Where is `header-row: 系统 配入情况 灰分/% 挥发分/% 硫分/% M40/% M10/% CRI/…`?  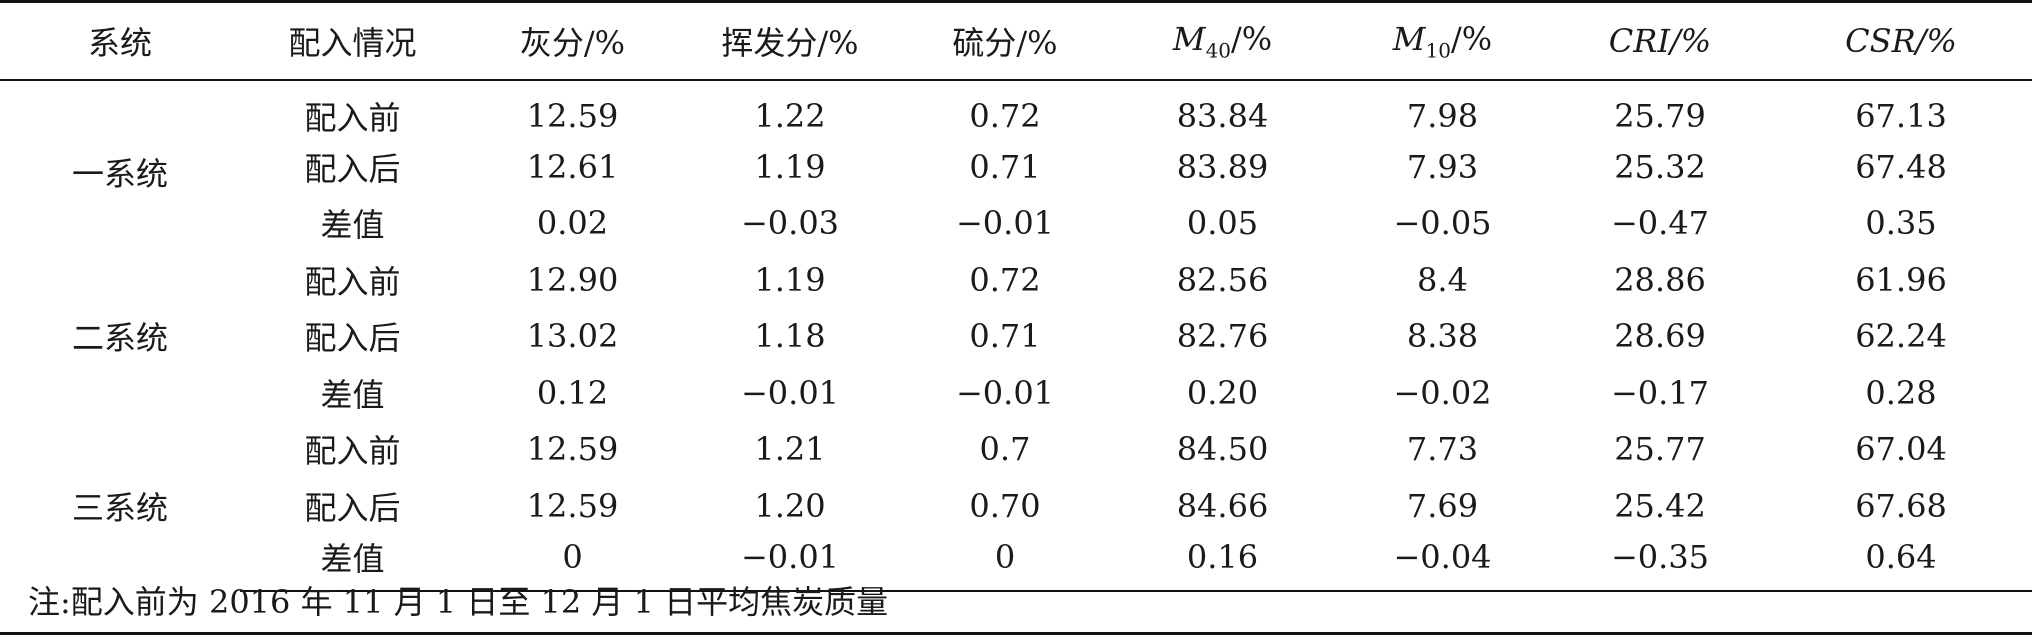
header-row: 系统 配入情况 灰分/% 挥发分/% 硫分/% M40/% M10/% CRI/… is located at coordinates (1016, 40).